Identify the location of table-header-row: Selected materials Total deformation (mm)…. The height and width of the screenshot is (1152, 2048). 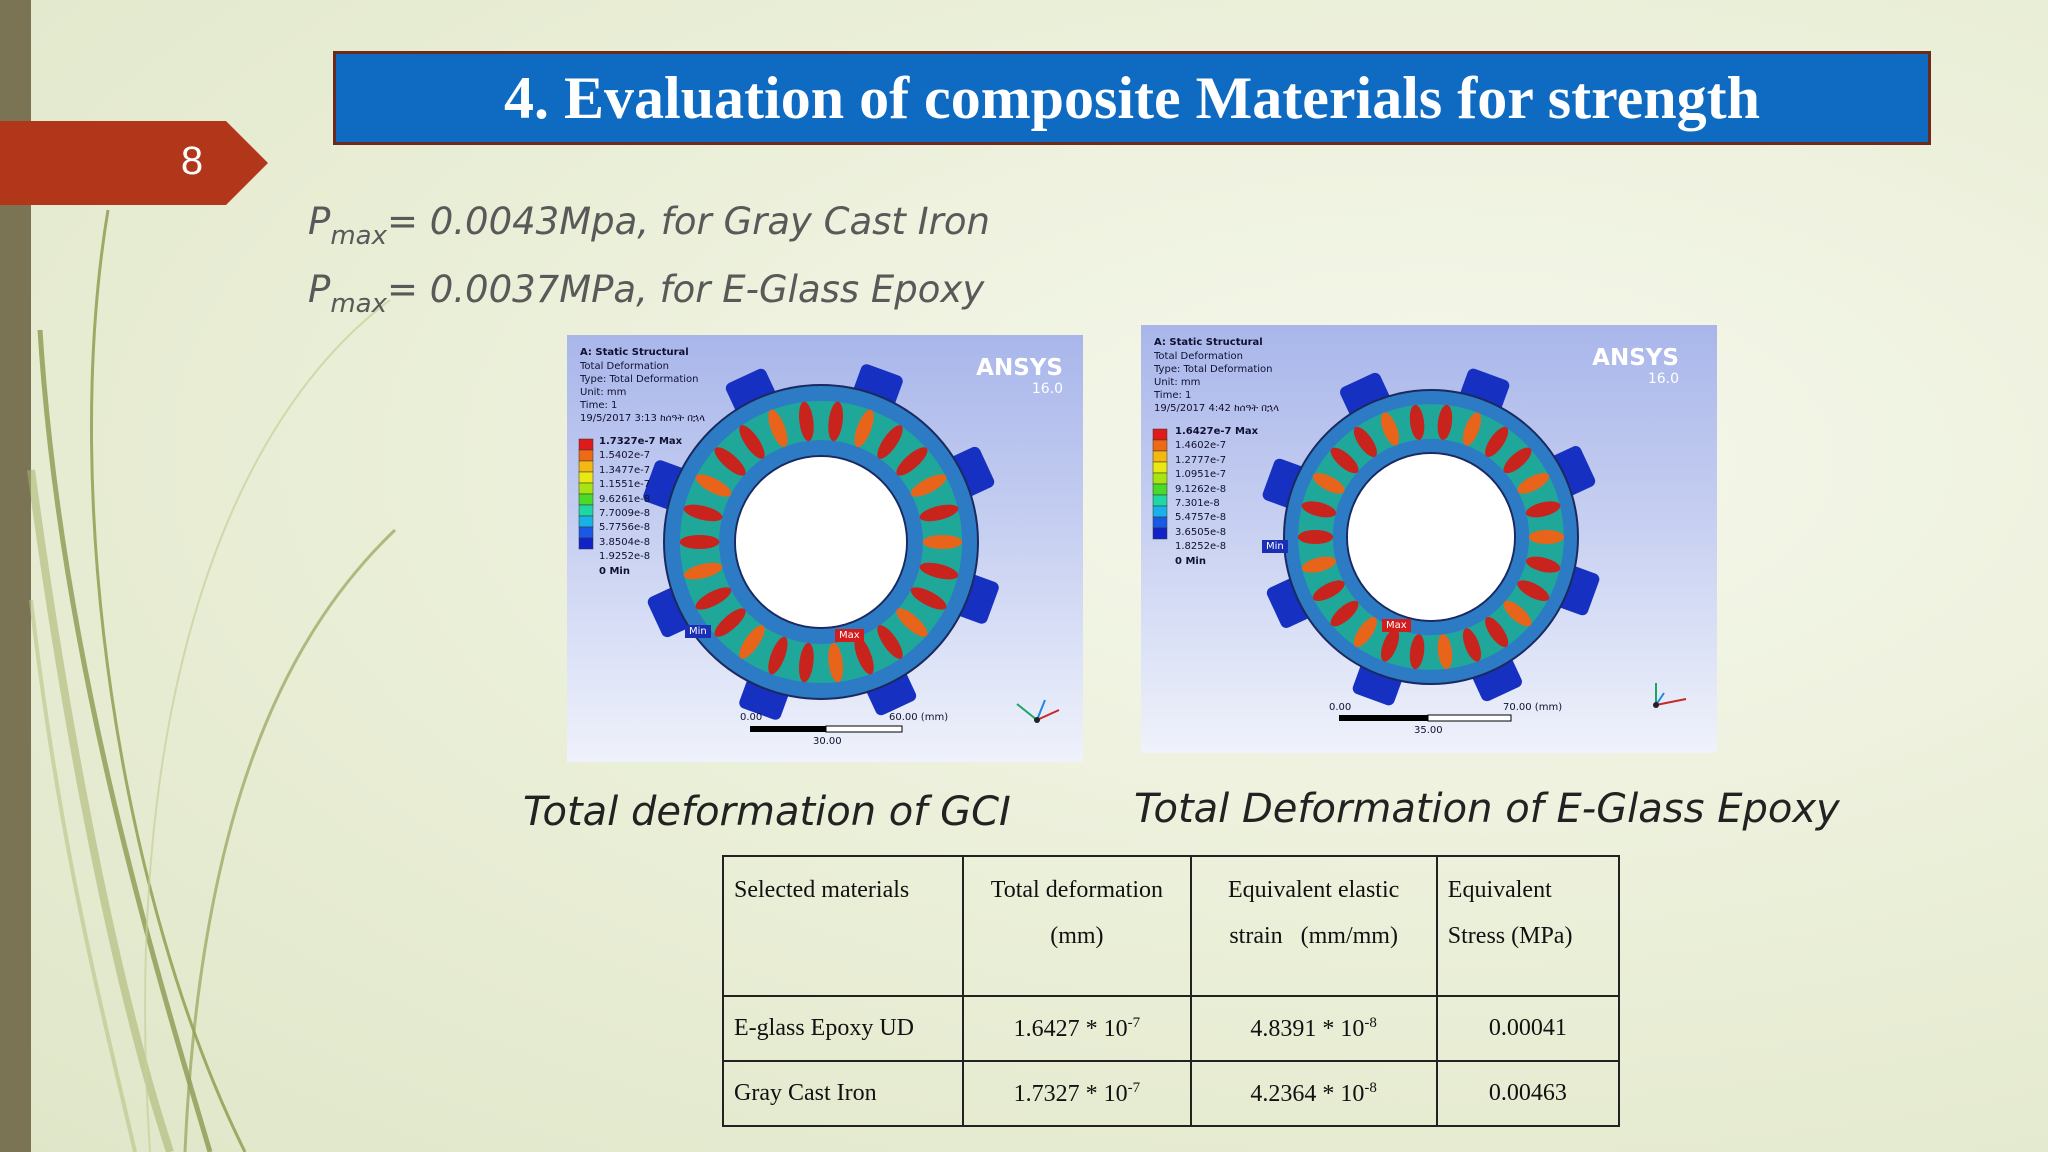
(1171, 926).